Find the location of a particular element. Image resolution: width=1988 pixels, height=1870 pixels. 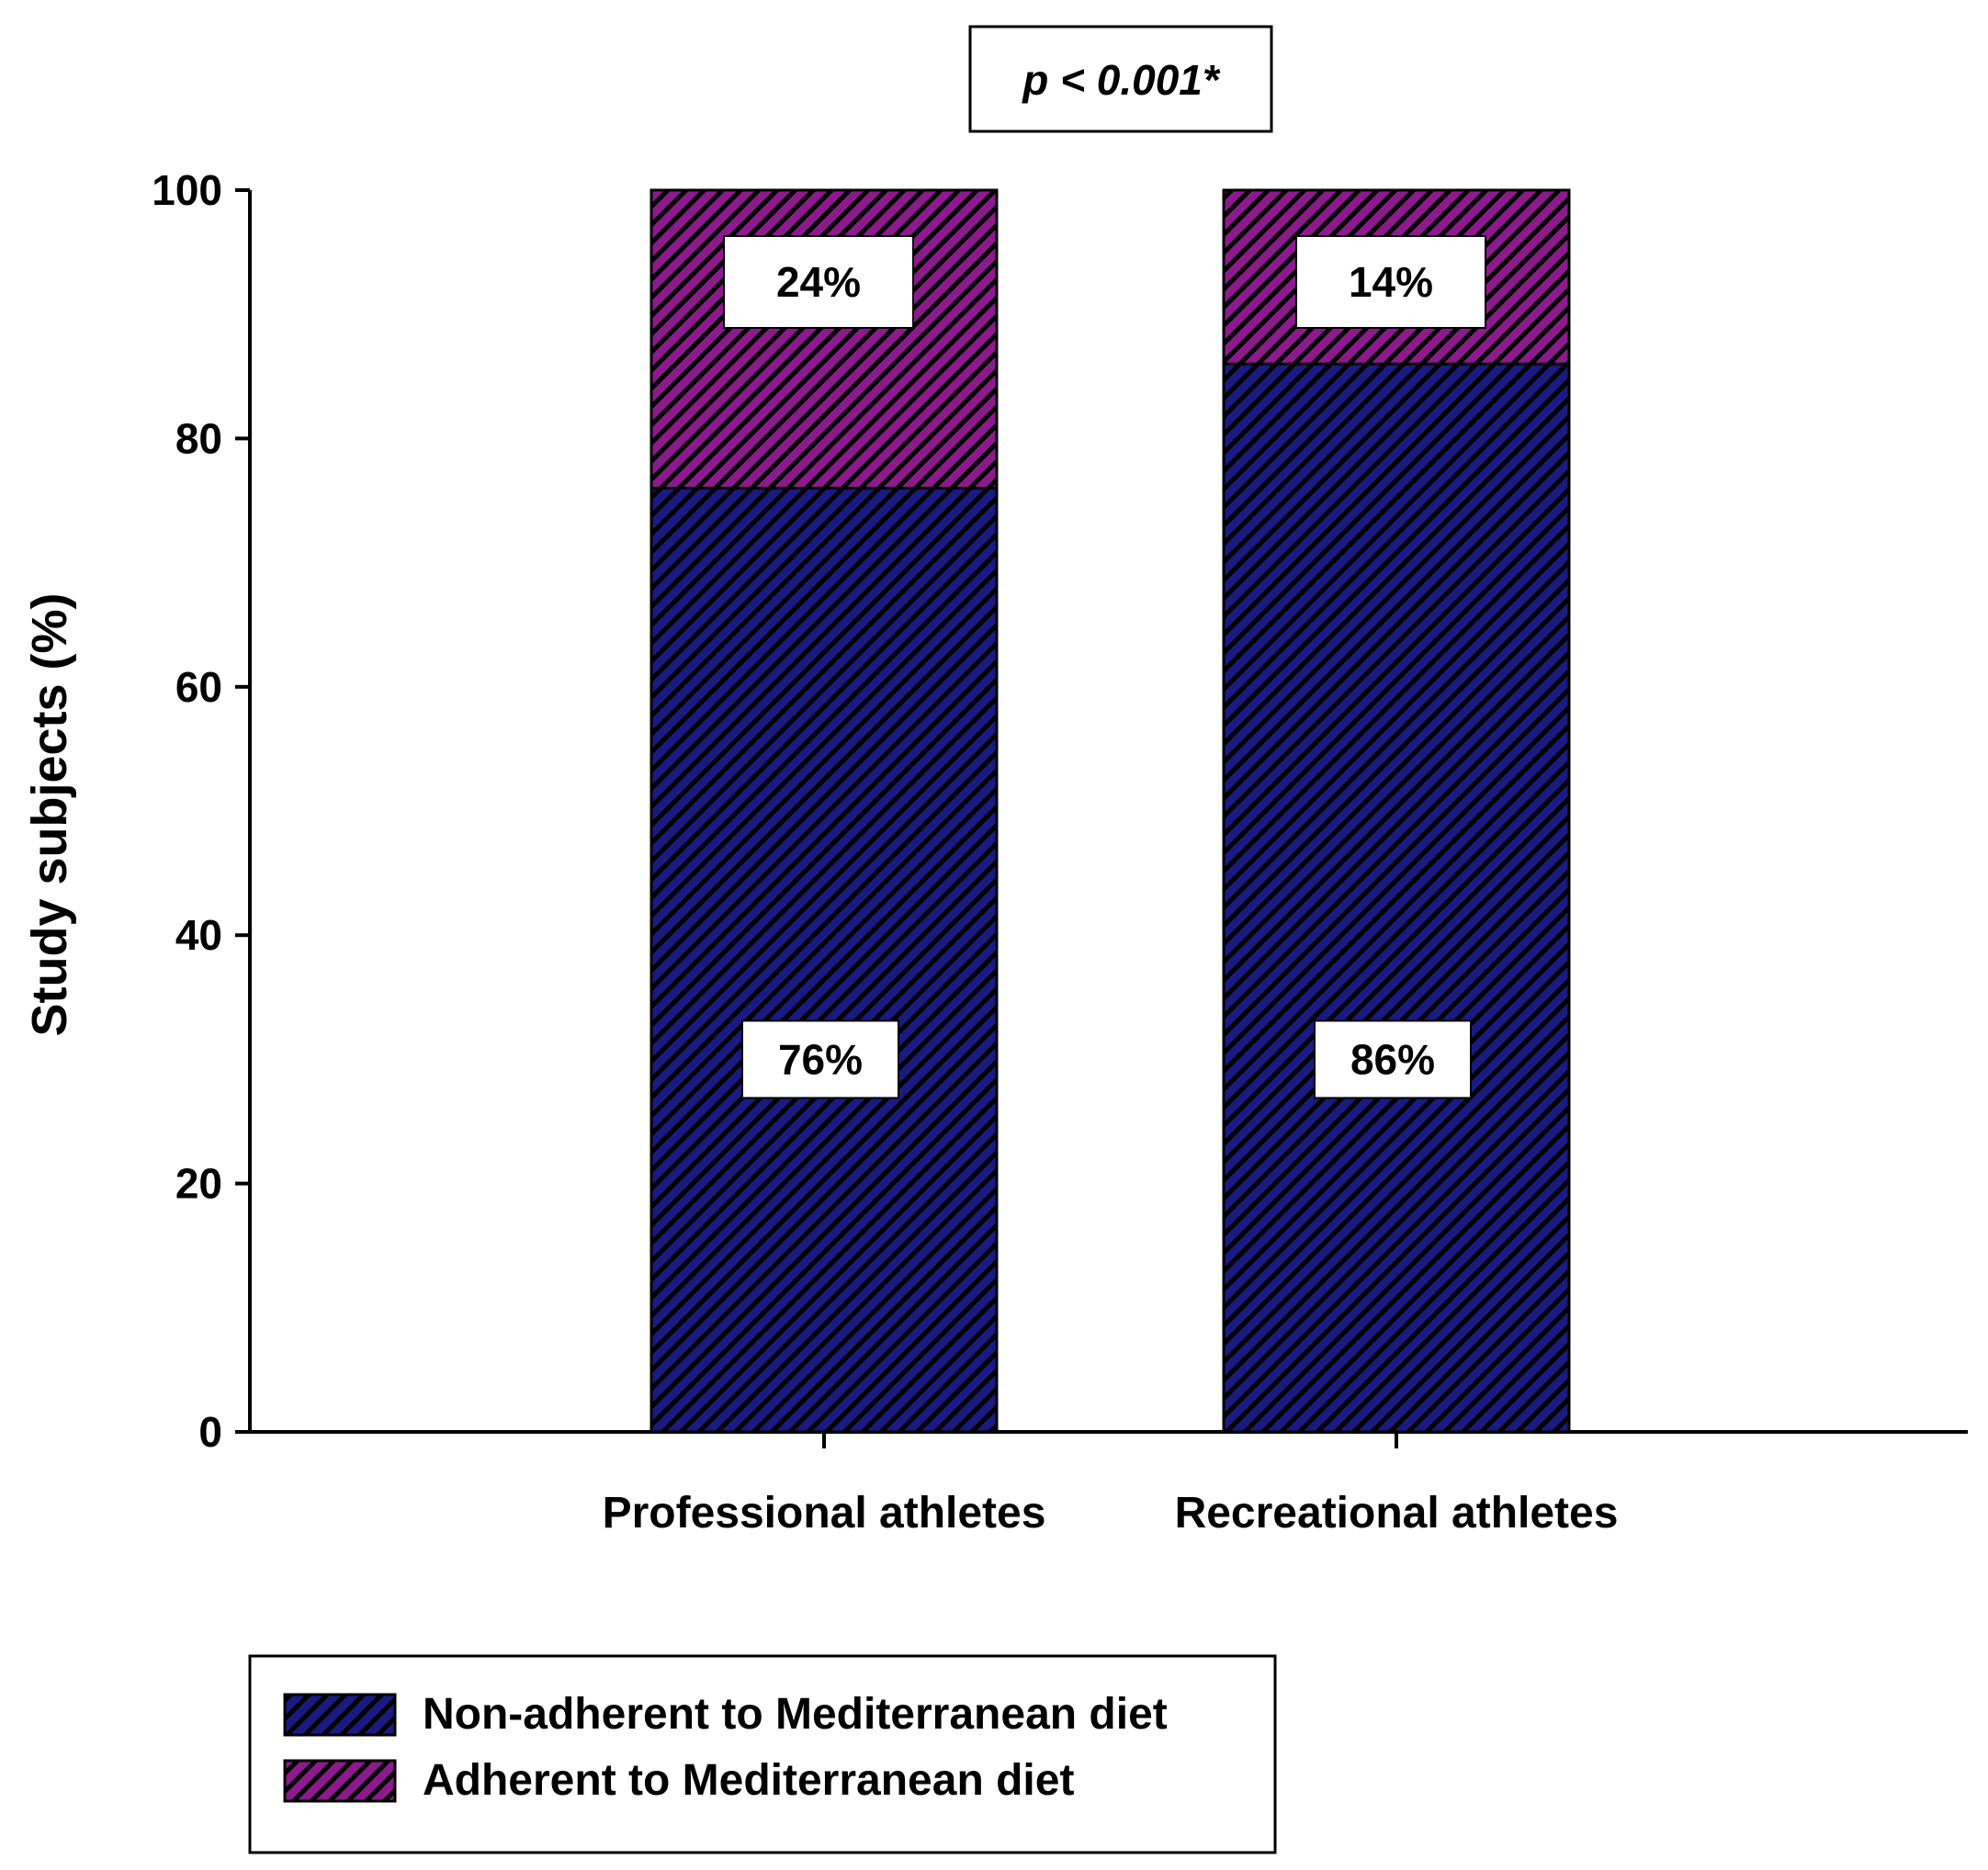

legend-label: Adherent to Mediterranean diet is located at coordinates (748, 1781).